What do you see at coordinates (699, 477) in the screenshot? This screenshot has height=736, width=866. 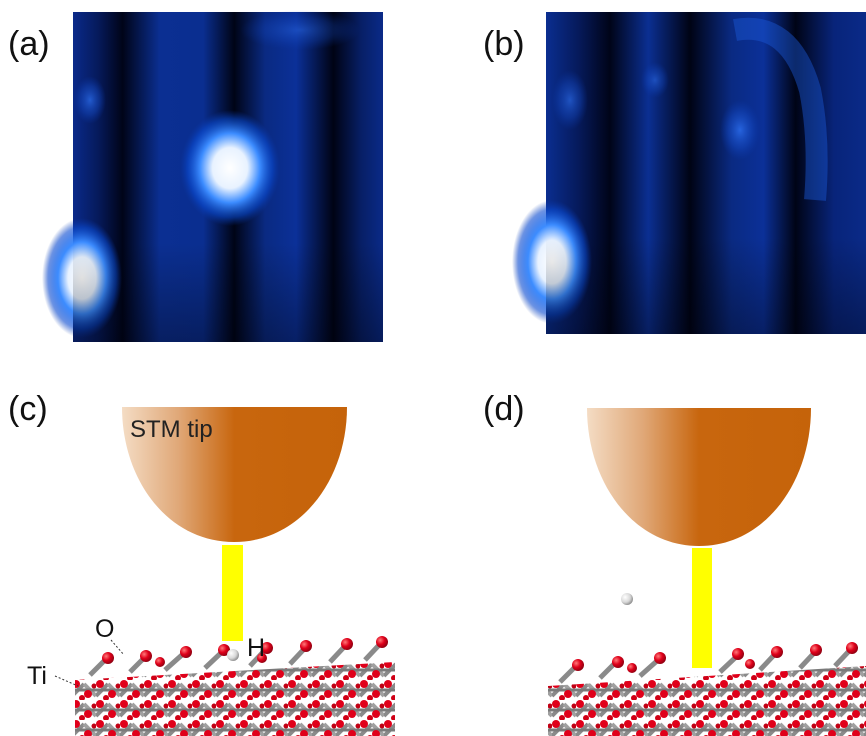 I see `stm-tip-d` at bounding box center [699, 477].